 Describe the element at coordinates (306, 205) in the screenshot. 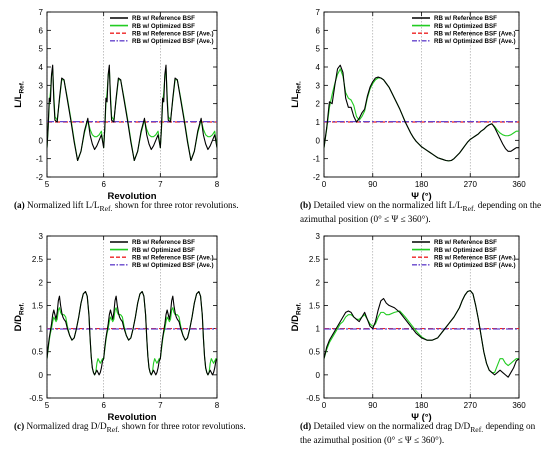

I see `caption-tag: (b)` at that location.